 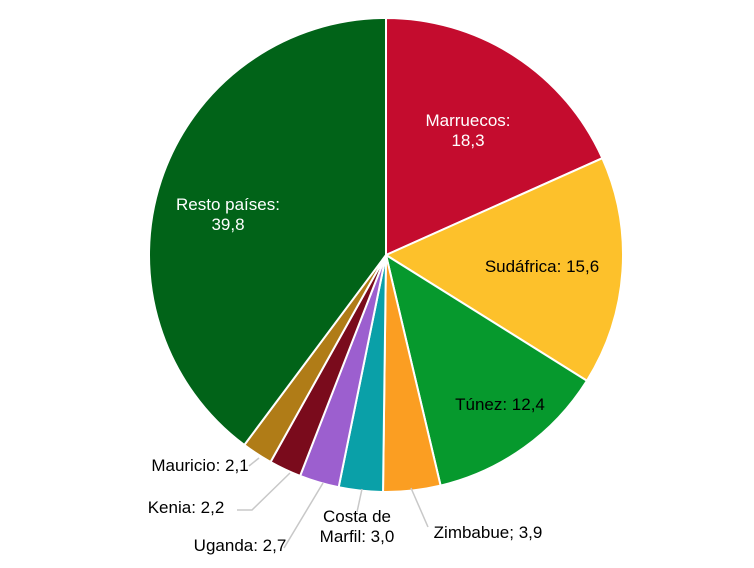 I want to click on slice-label-kenia: Kenia: 2,2, so click(x=186, y=507).